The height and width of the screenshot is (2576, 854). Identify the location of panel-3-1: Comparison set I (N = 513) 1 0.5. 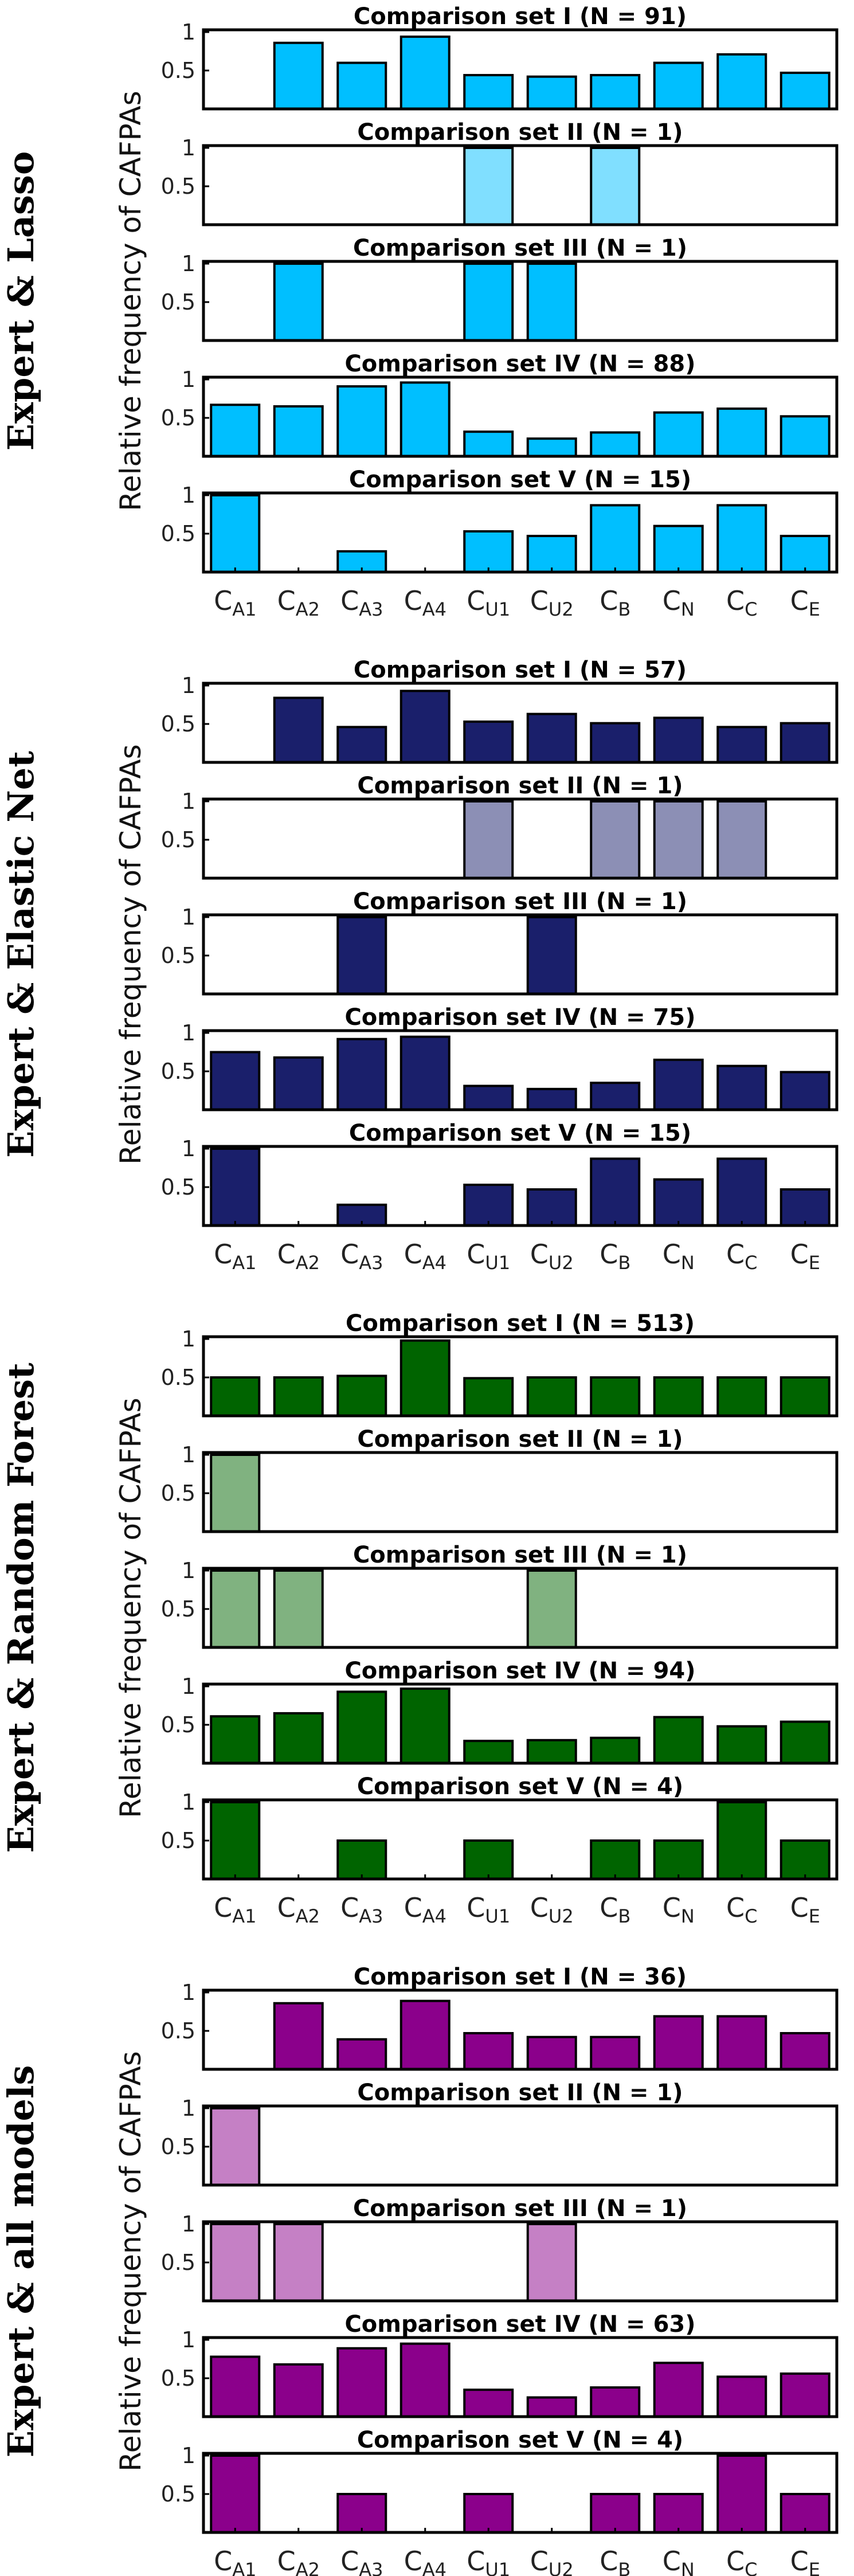
(500, 1364).